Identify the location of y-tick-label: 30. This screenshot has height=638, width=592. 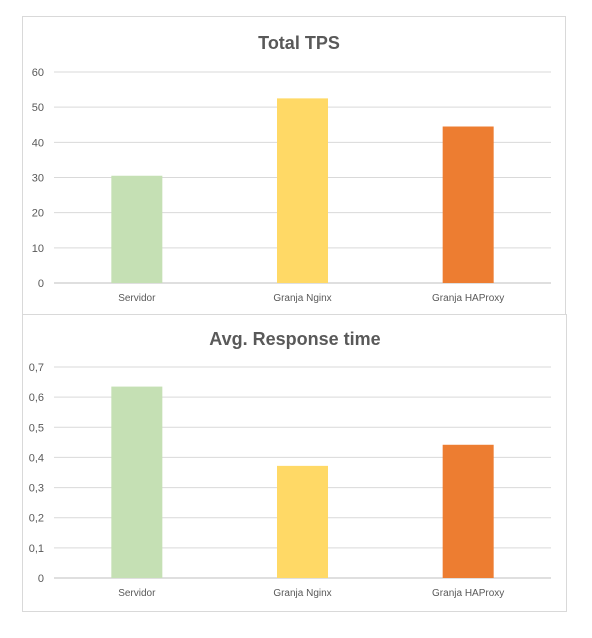
(38, 179).